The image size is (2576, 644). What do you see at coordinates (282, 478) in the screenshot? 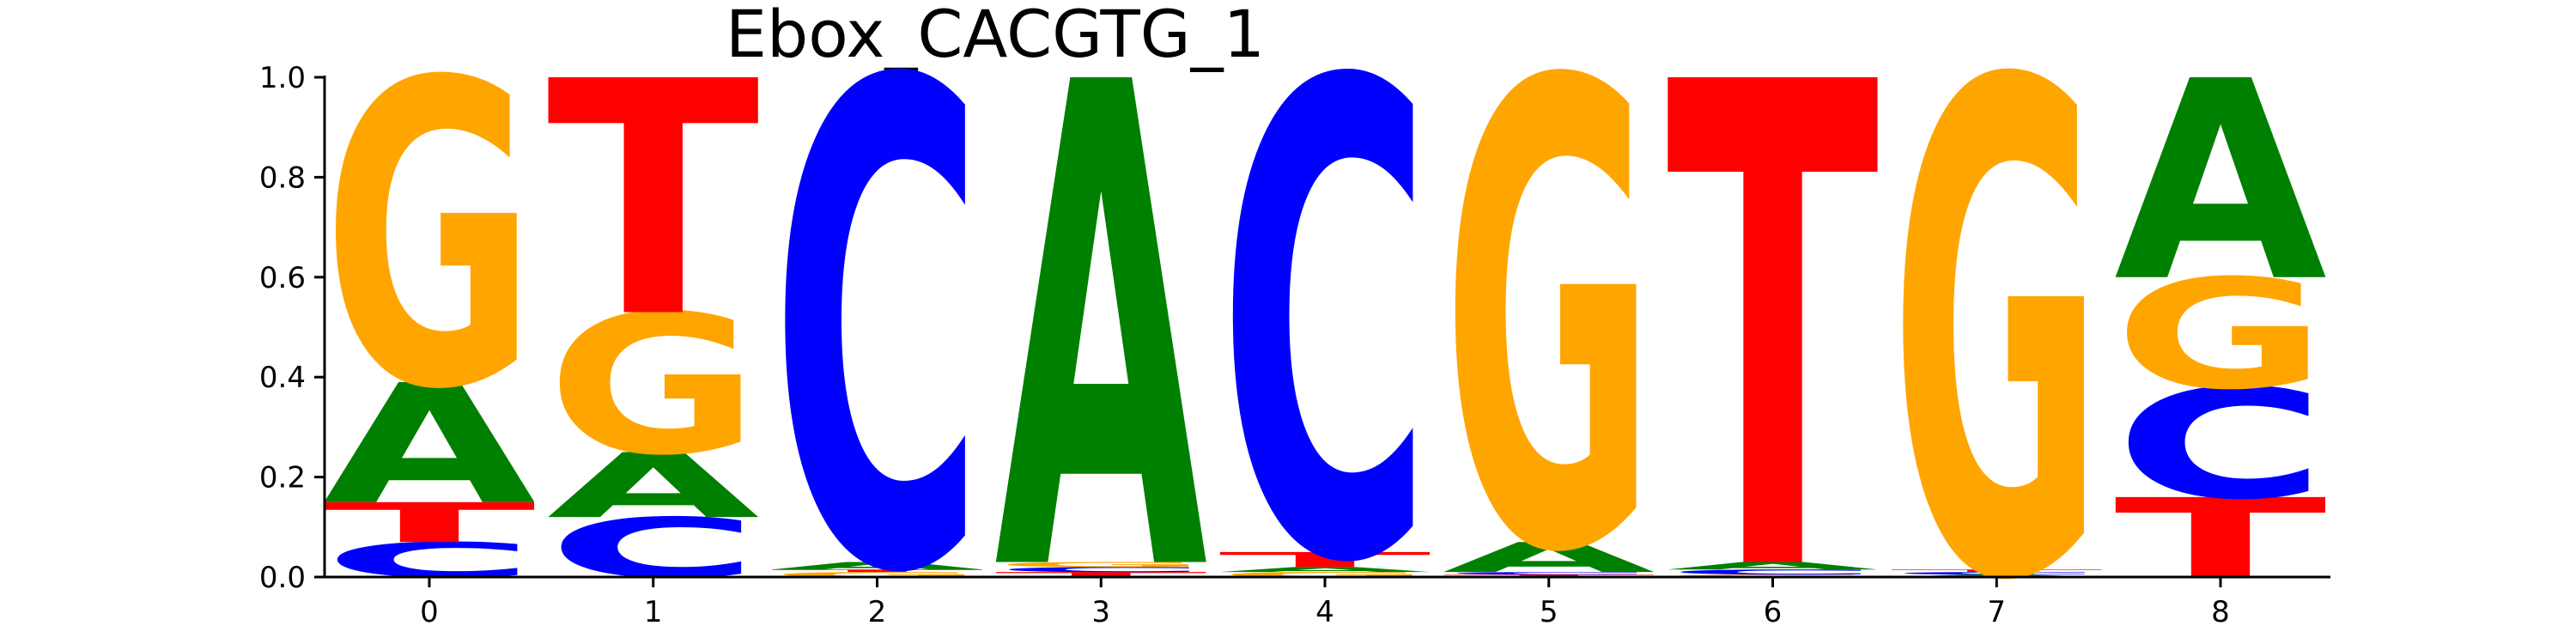
I see `y-tick-label: 0.2` at bounding box center [282, 478].